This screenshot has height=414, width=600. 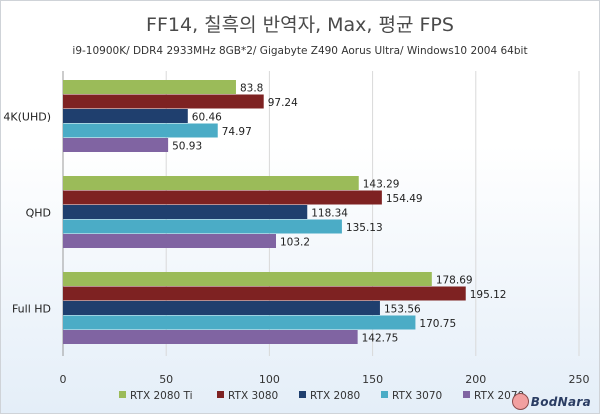 What do you see at coordinates (295, 242) in the screenshot?
I see `data-label: 103.2` at bounding box center [295, 242].